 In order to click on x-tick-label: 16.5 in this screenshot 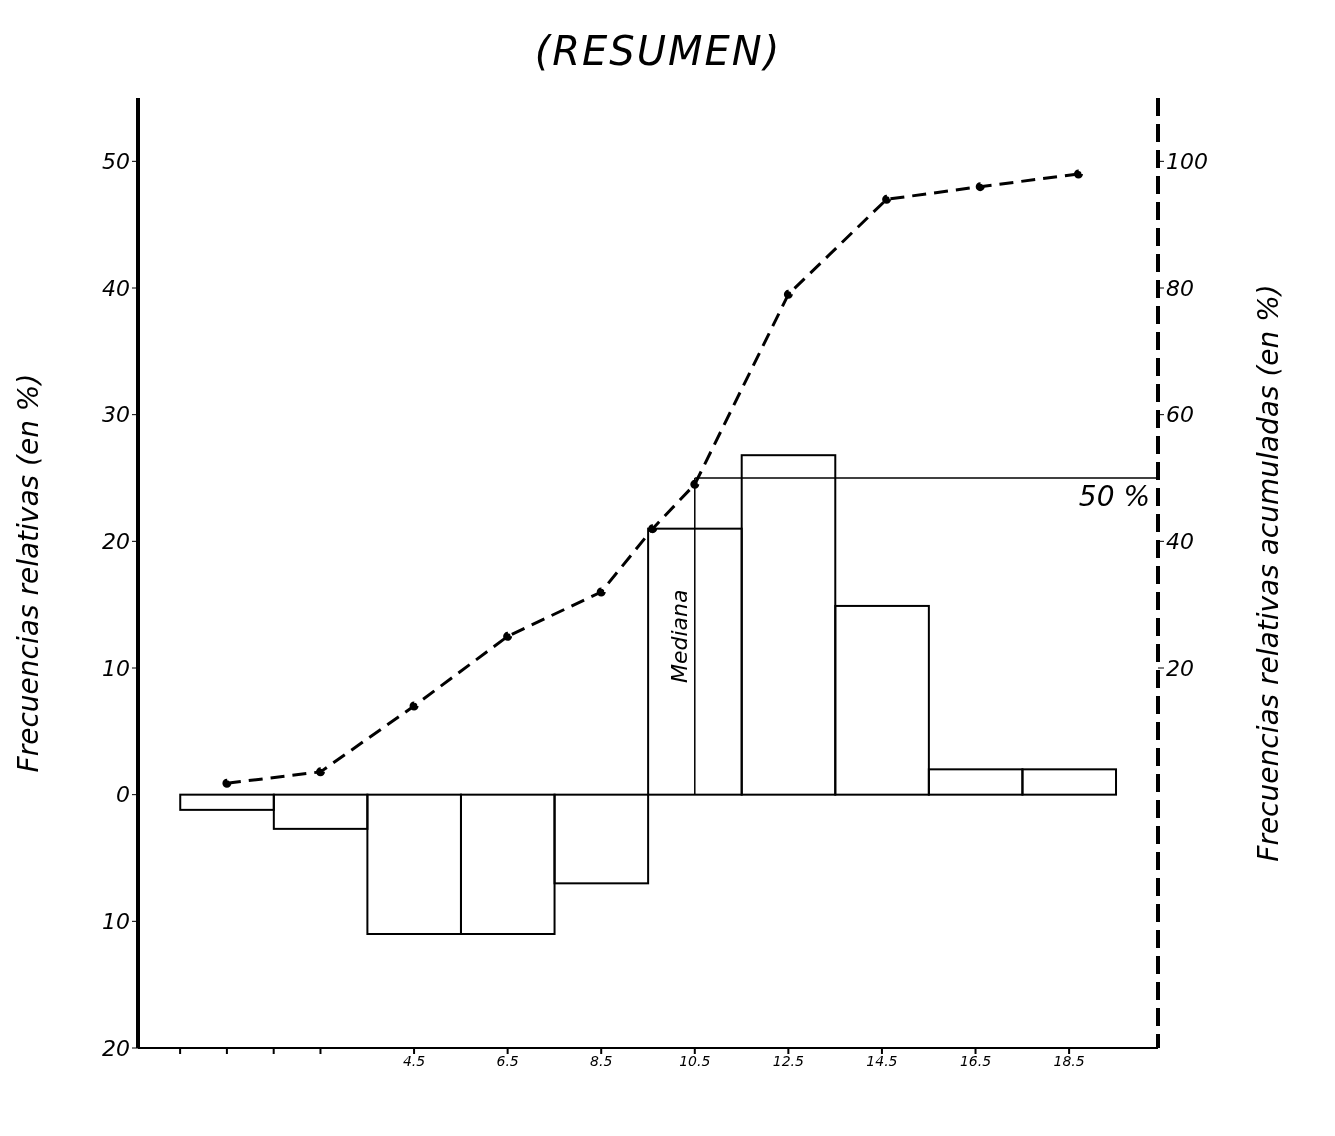, I will do `click(975, 1060)`.